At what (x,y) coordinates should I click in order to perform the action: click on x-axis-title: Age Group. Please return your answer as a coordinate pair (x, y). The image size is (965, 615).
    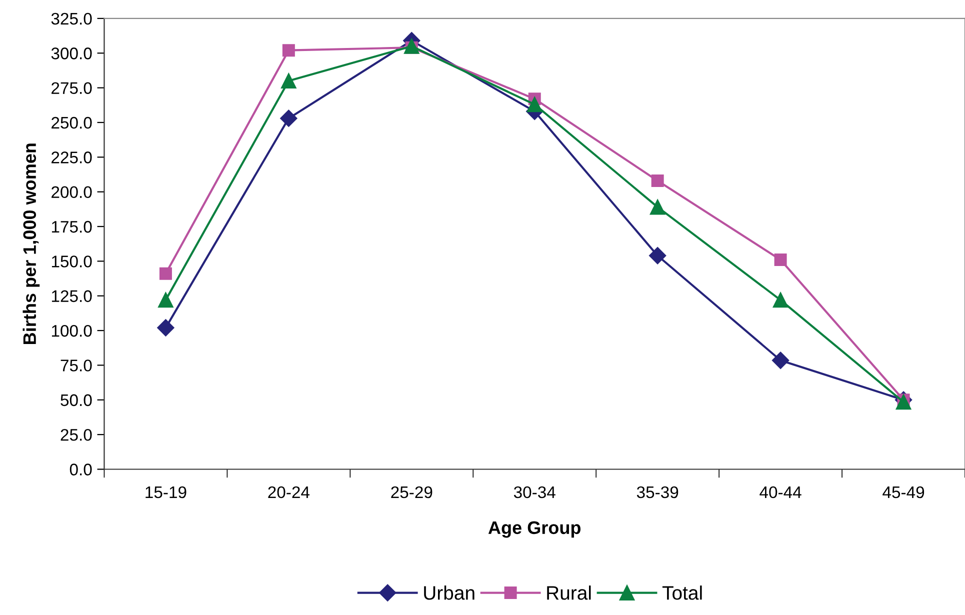
    Looking at the image, I should click on (534, 529).